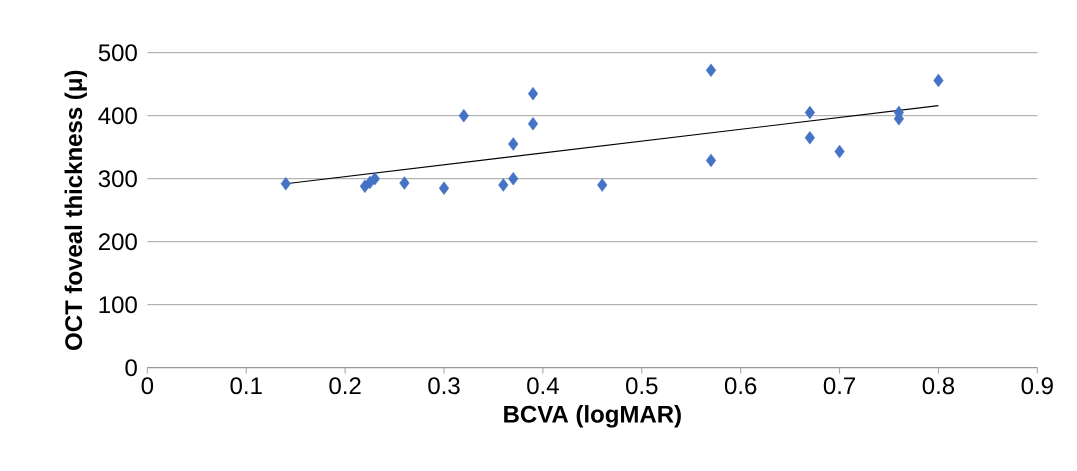  I want to click on x-axis-title: BCVA (logMAR), so click(592, 416).